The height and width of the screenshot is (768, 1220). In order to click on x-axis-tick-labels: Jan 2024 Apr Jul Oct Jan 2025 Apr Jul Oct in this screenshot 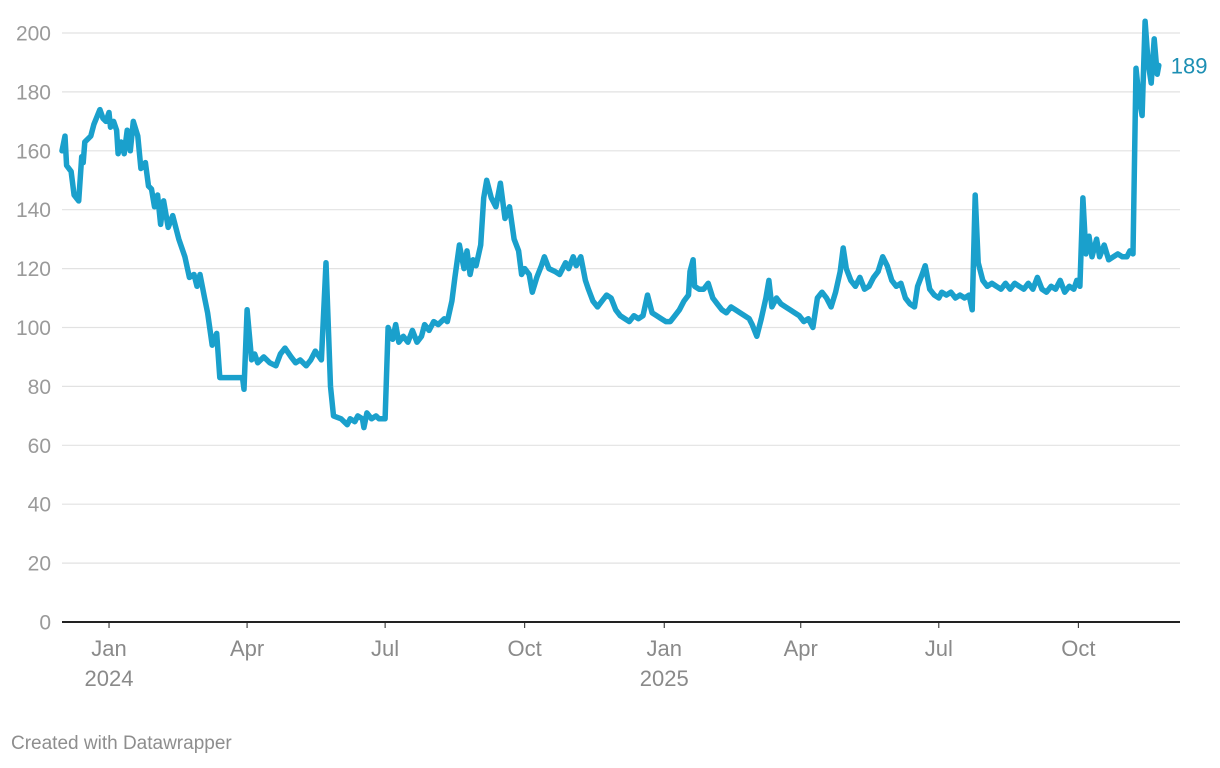, I will do `click(590, 656)`.